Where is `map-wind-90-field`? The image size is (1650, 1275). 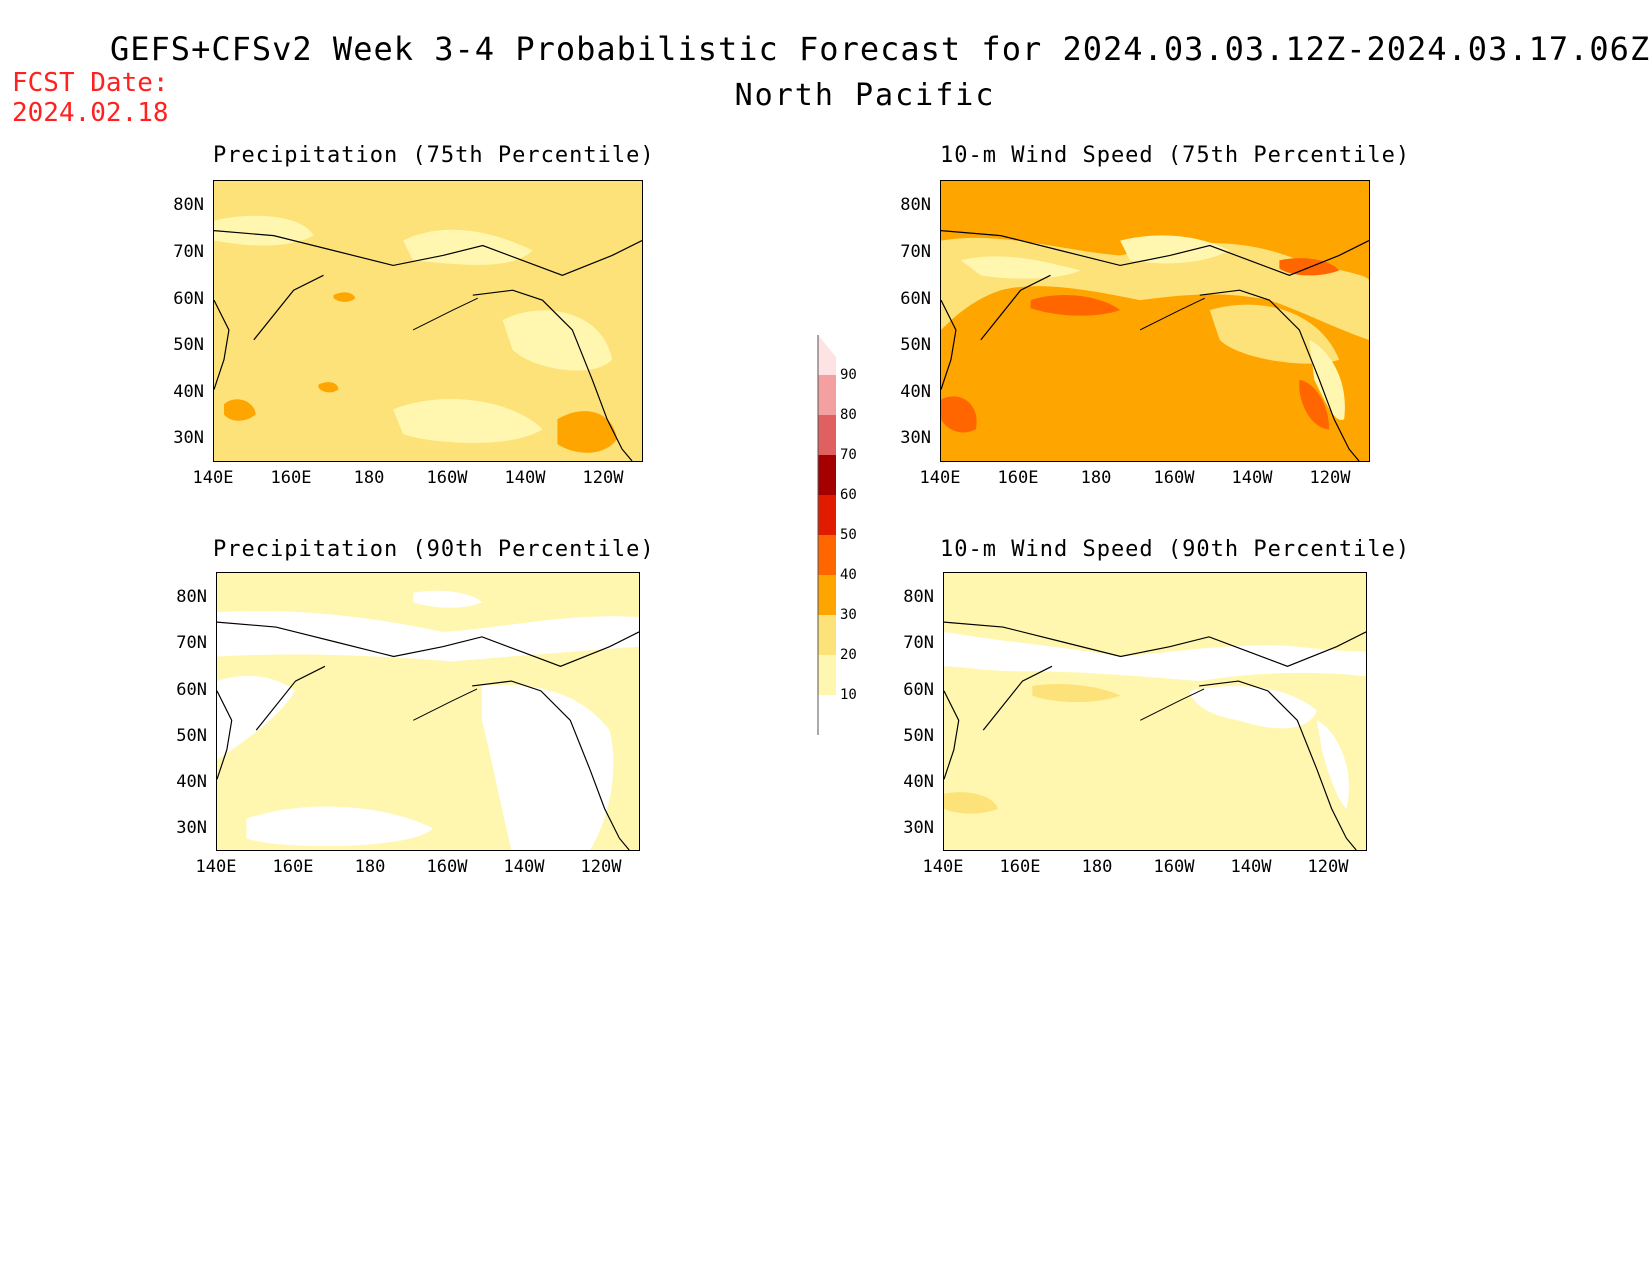
map-wind-90-field is located at coordinates (1155, 711).